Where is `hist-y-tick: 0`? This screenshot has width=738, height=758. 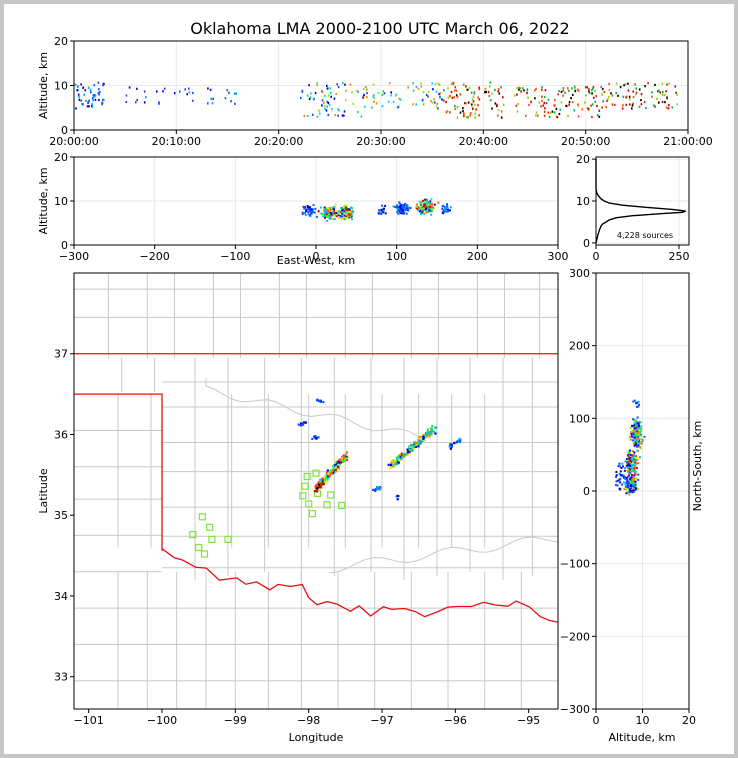
hist-y-tick: 0 is located at coordinates (586, 243).